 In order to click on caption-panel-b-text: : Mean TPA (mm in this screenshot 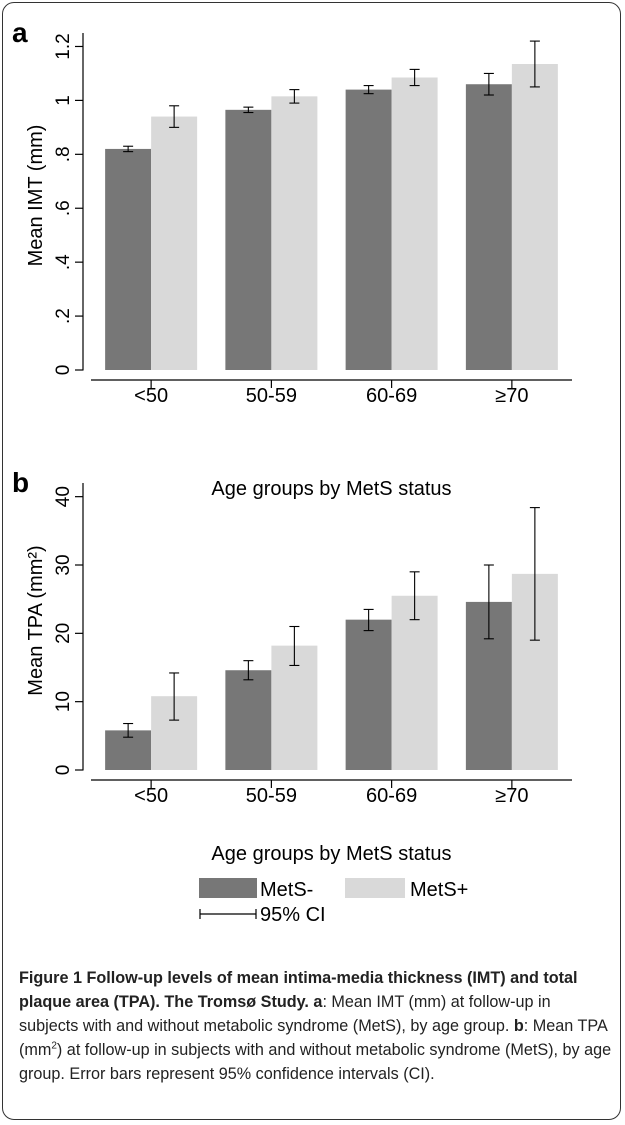, I will do `click(313, 1038)`.